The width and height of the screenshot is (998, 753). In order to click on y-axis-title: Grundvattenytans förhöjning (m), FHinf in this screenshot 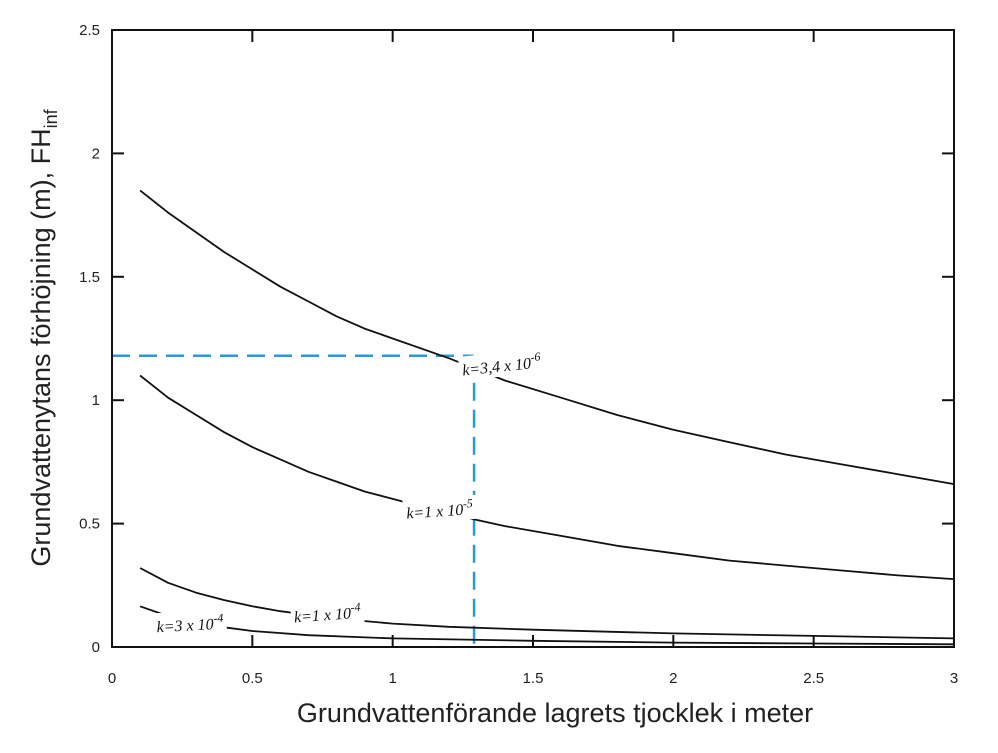, I will do `click(43, 337)`.